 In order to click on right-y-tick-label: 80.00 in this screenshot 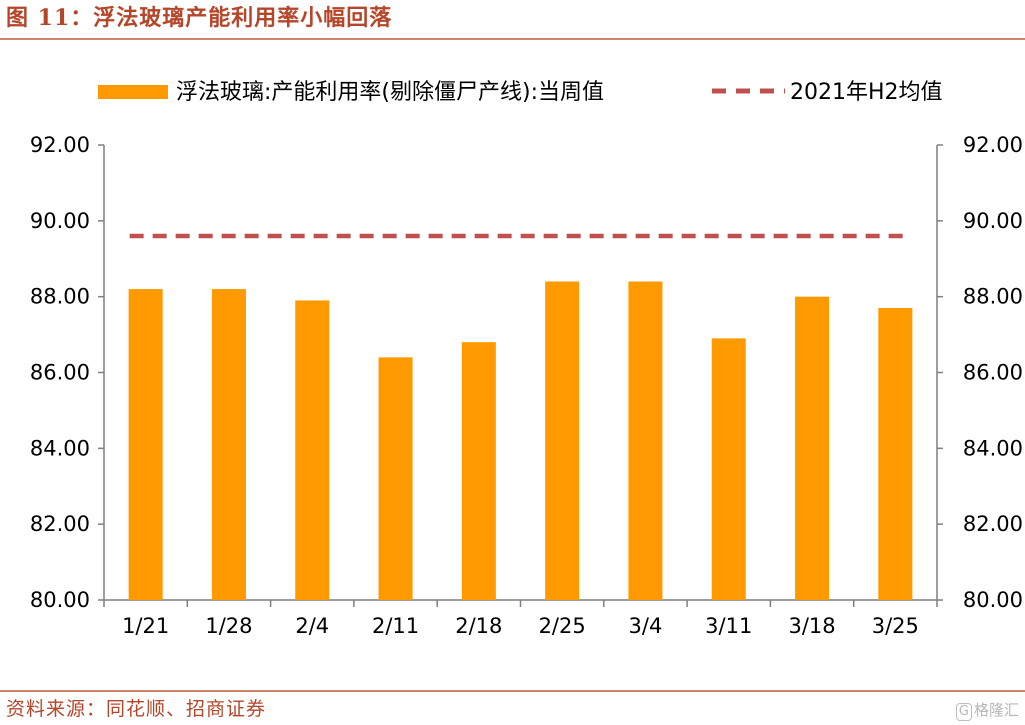, I will do `click(993, 600)`.